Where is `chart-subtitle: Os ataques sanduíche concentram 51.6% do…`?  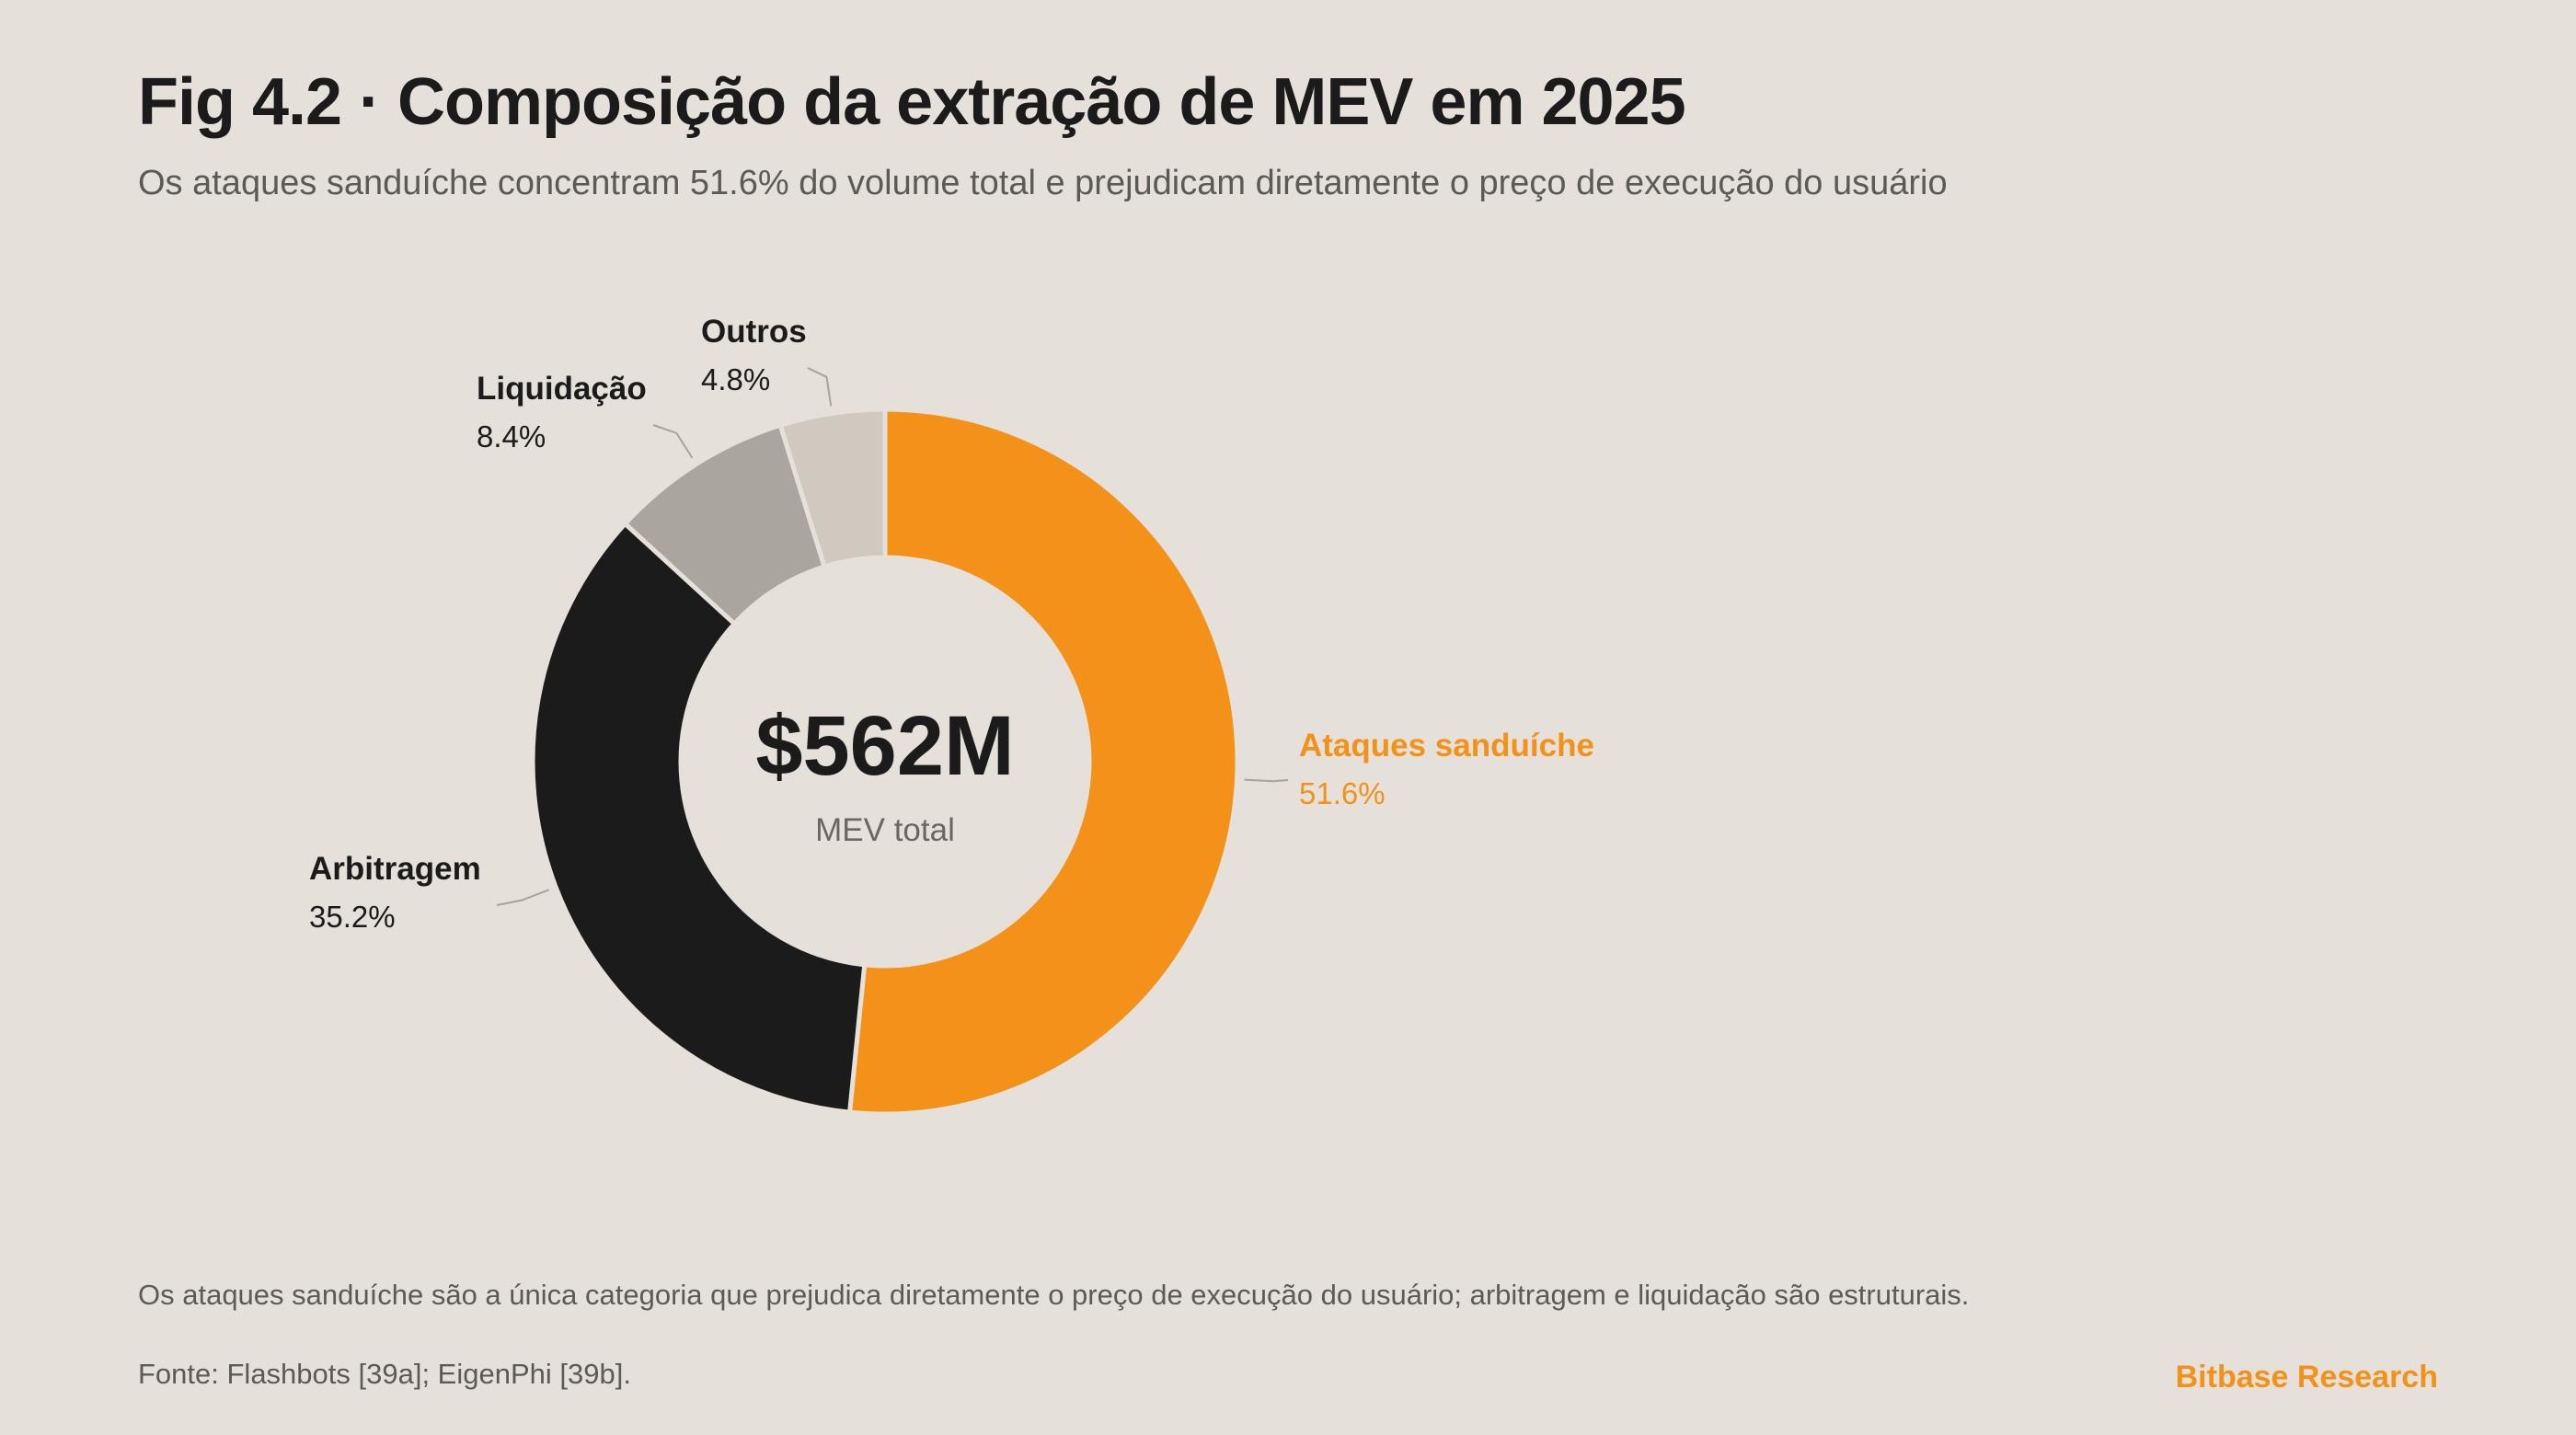
chart-subtitle: Os ataques sanduíche concentram 51.6% do… is located at coordinates (1043, 183).